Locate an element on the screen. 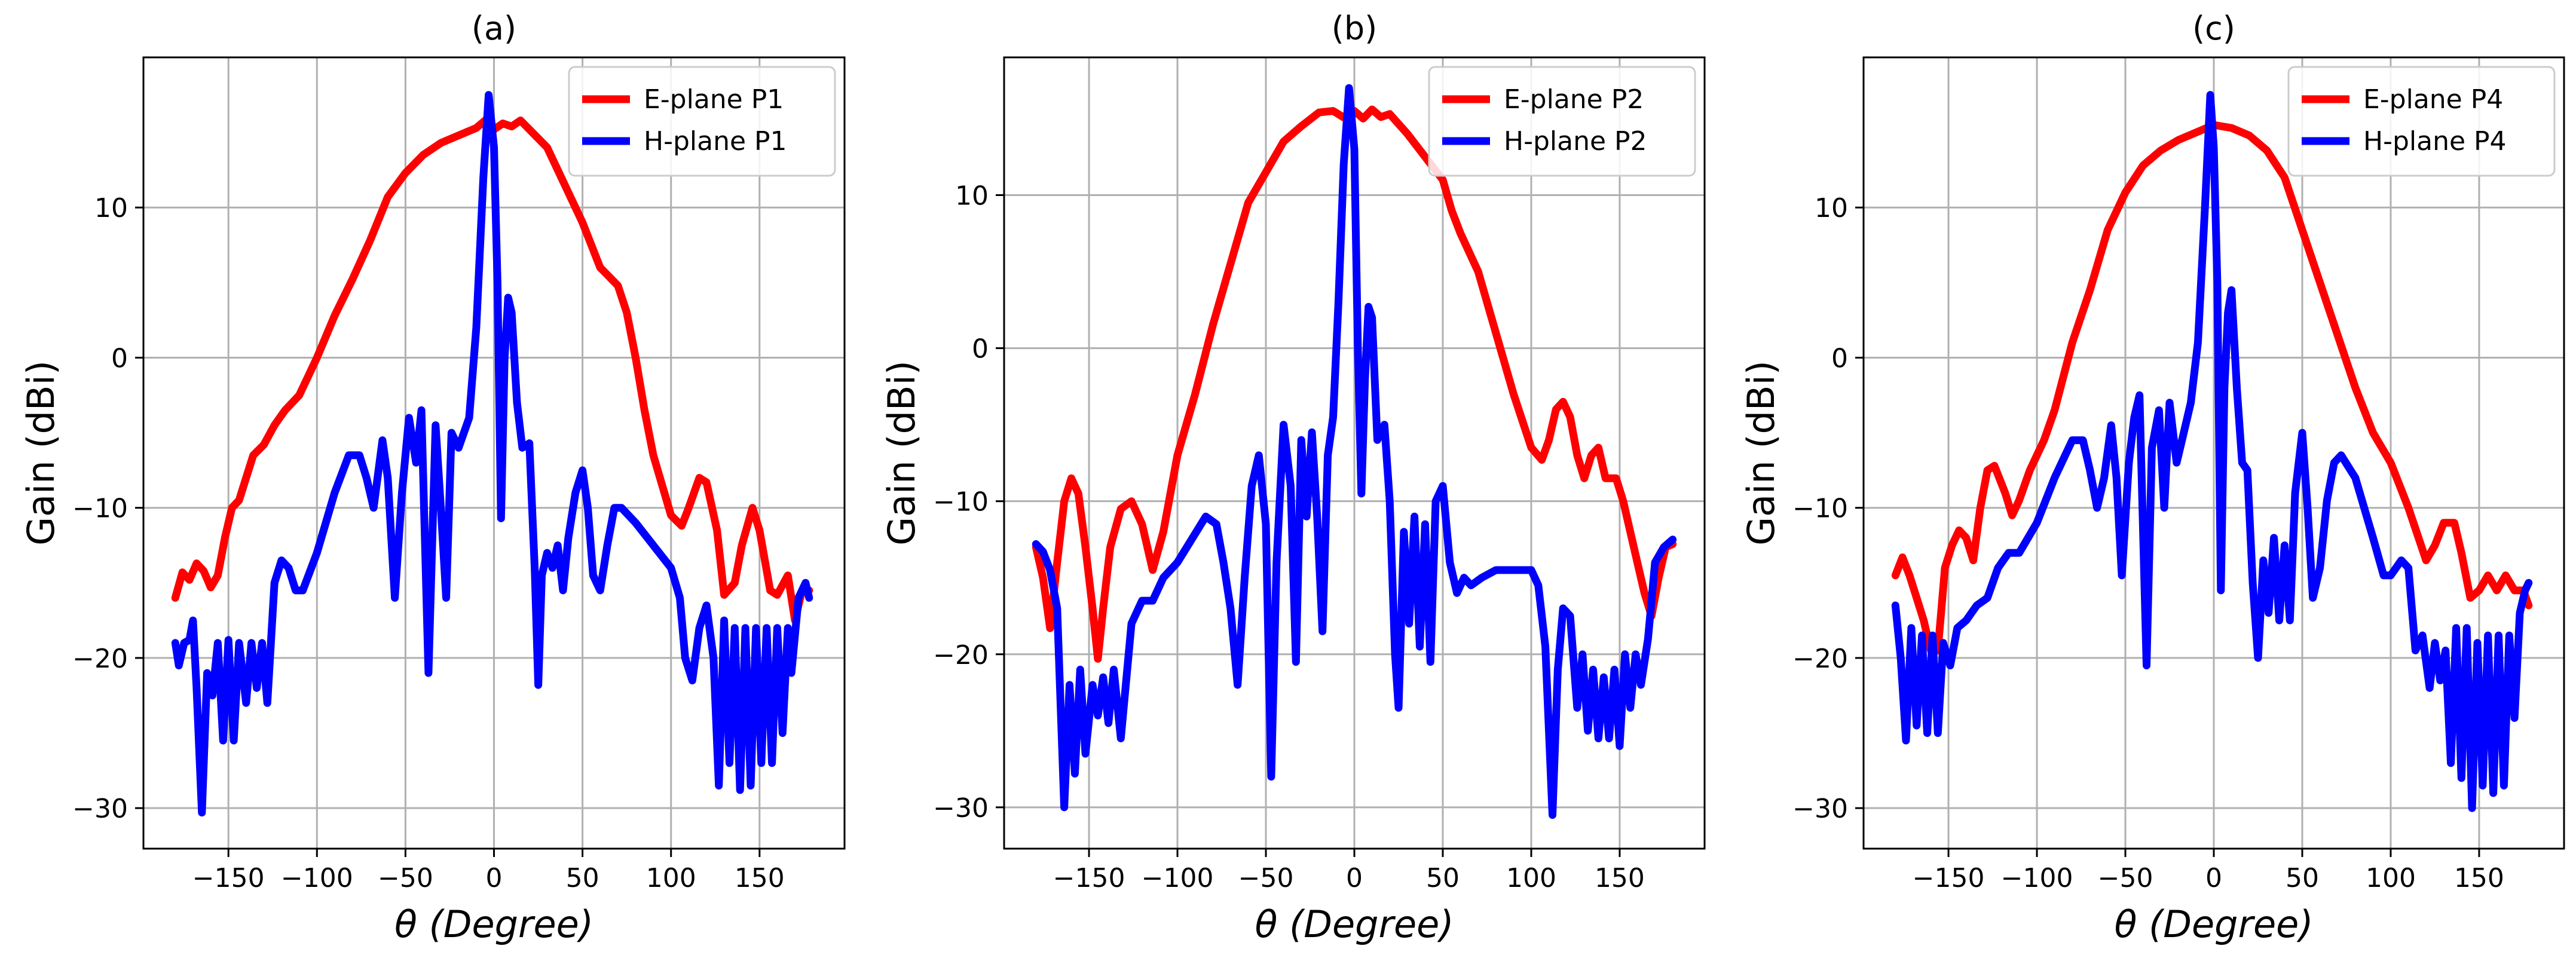  chart-title: (a) is located at coordinates (494, 28).